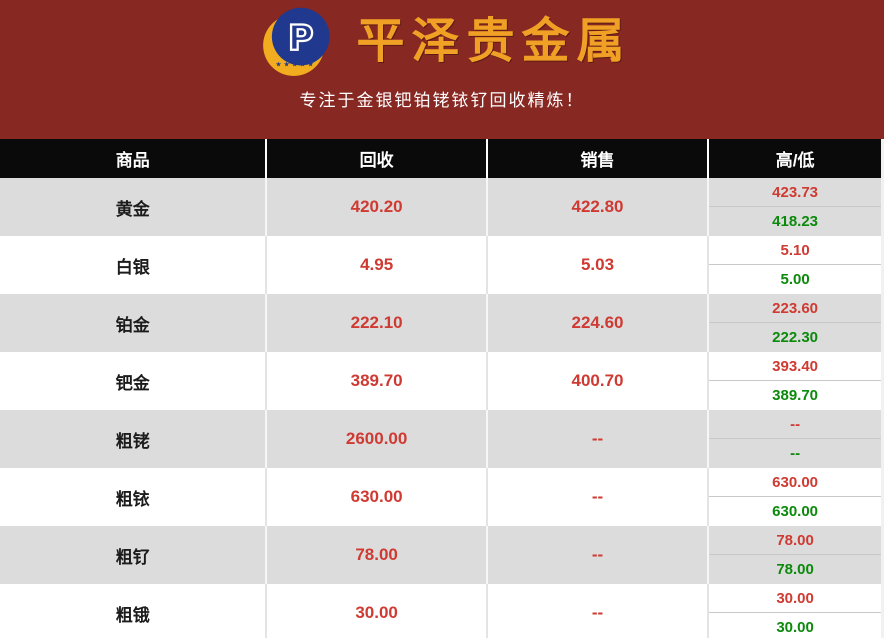 The height and width of the screenshot is (638, 884). Describe the element at coordinates (376, 265) in the screenshot. I see `recycle-price-cell: 4.95` at that location.